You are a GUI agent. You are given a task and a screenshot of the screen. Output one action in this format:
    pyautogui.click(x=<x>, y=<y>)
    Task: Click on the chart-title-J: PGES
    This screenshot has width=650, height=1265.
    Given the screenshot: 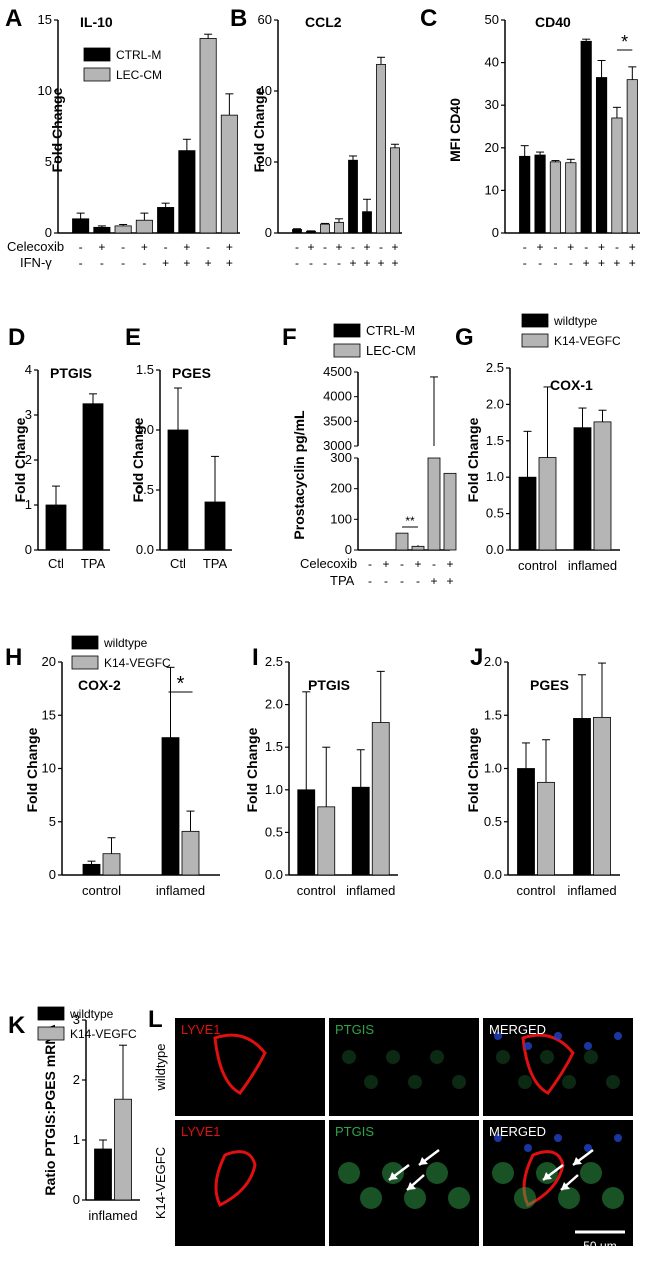 What is the action you would take?
    pyautogui.click(x=549, y=685)
    